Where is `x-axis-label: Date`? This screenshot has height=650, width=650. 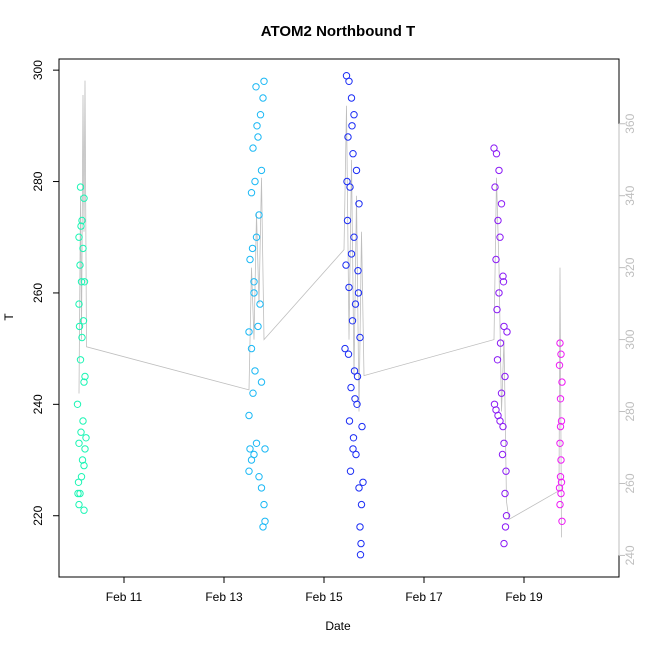 x-axis-label: Date is located at coordinates (338, 626).